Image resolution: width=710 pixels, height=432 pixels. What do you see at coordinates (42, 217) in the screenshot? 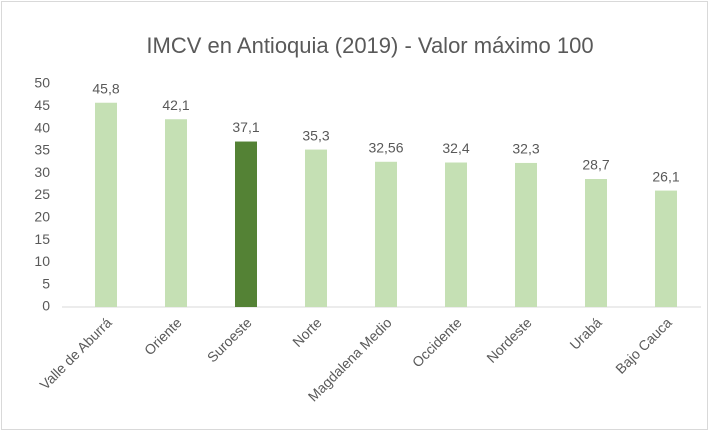
I see `y-tick-label: 20` at bounding box center [42, 217].